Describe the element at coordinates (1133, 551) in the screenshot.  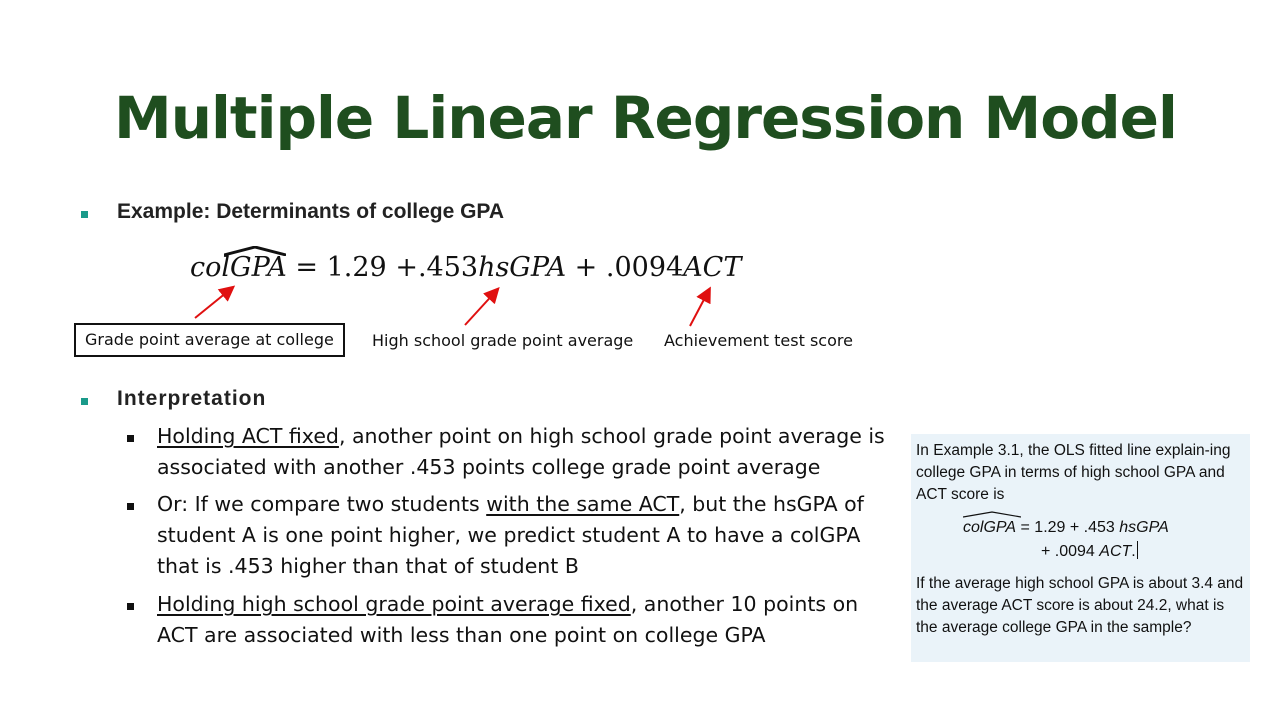
I see `sidebox-eq-period: .` at that location.